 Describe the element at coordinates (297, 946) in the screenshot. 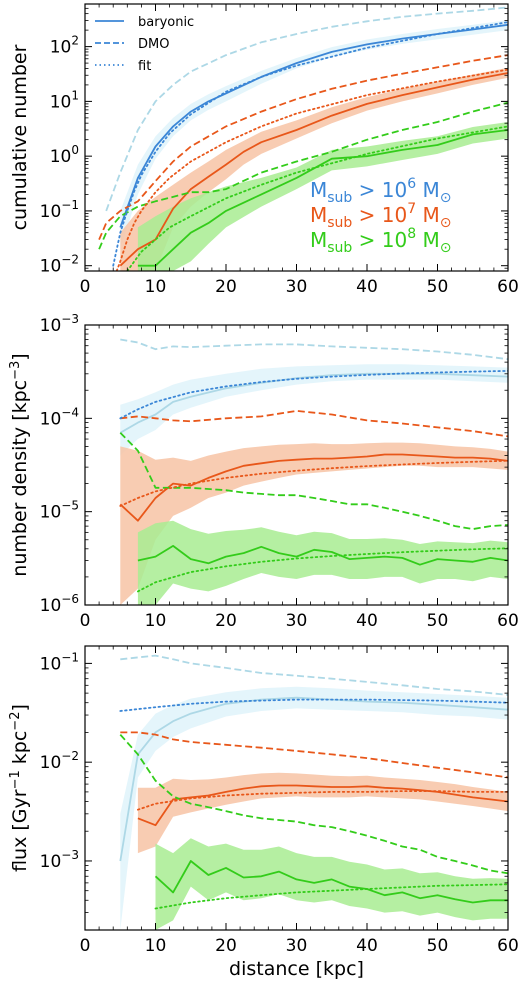

I see `flux-xtick-label: 30` at that location.